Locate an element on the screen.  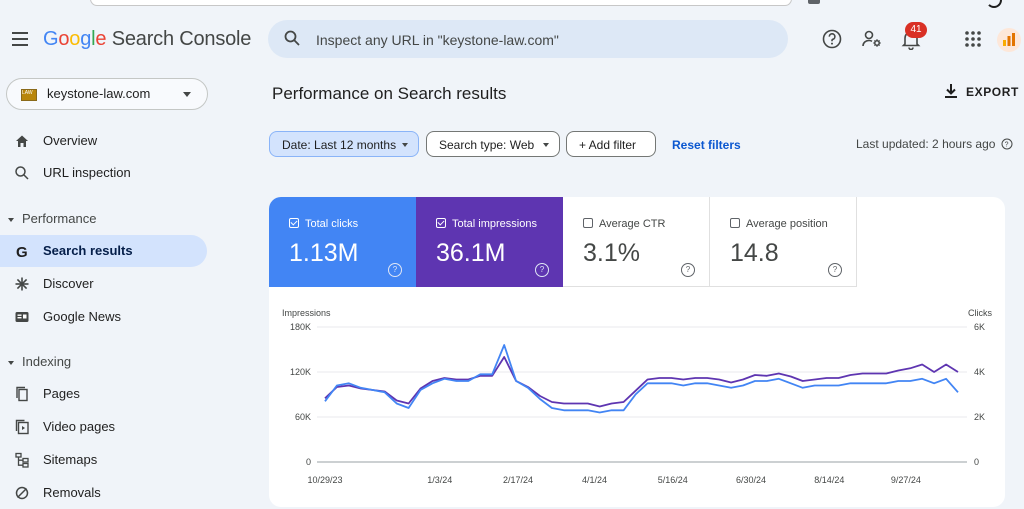
logo-letter: o is located at coordinates (64, 39).